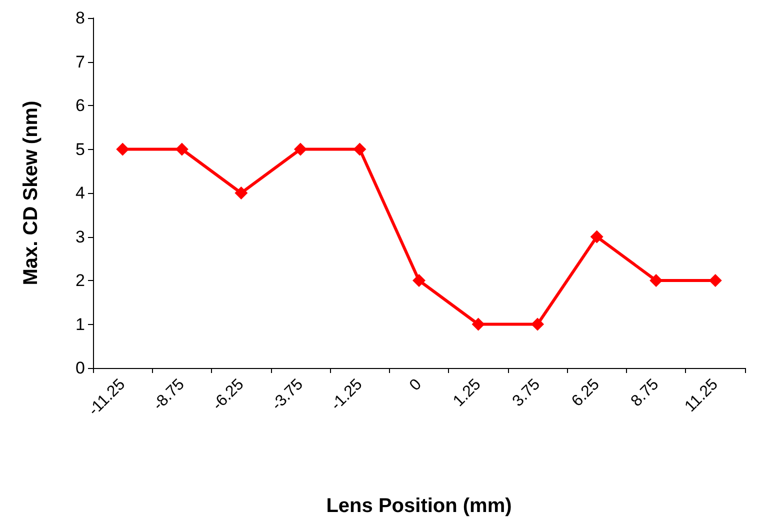 The width and height of the screenshot is (763, 529). What do you see at coordinates (416, 385) in the screenshot?
I see `x-tick-label: 0` at bounding box center [416, 385].